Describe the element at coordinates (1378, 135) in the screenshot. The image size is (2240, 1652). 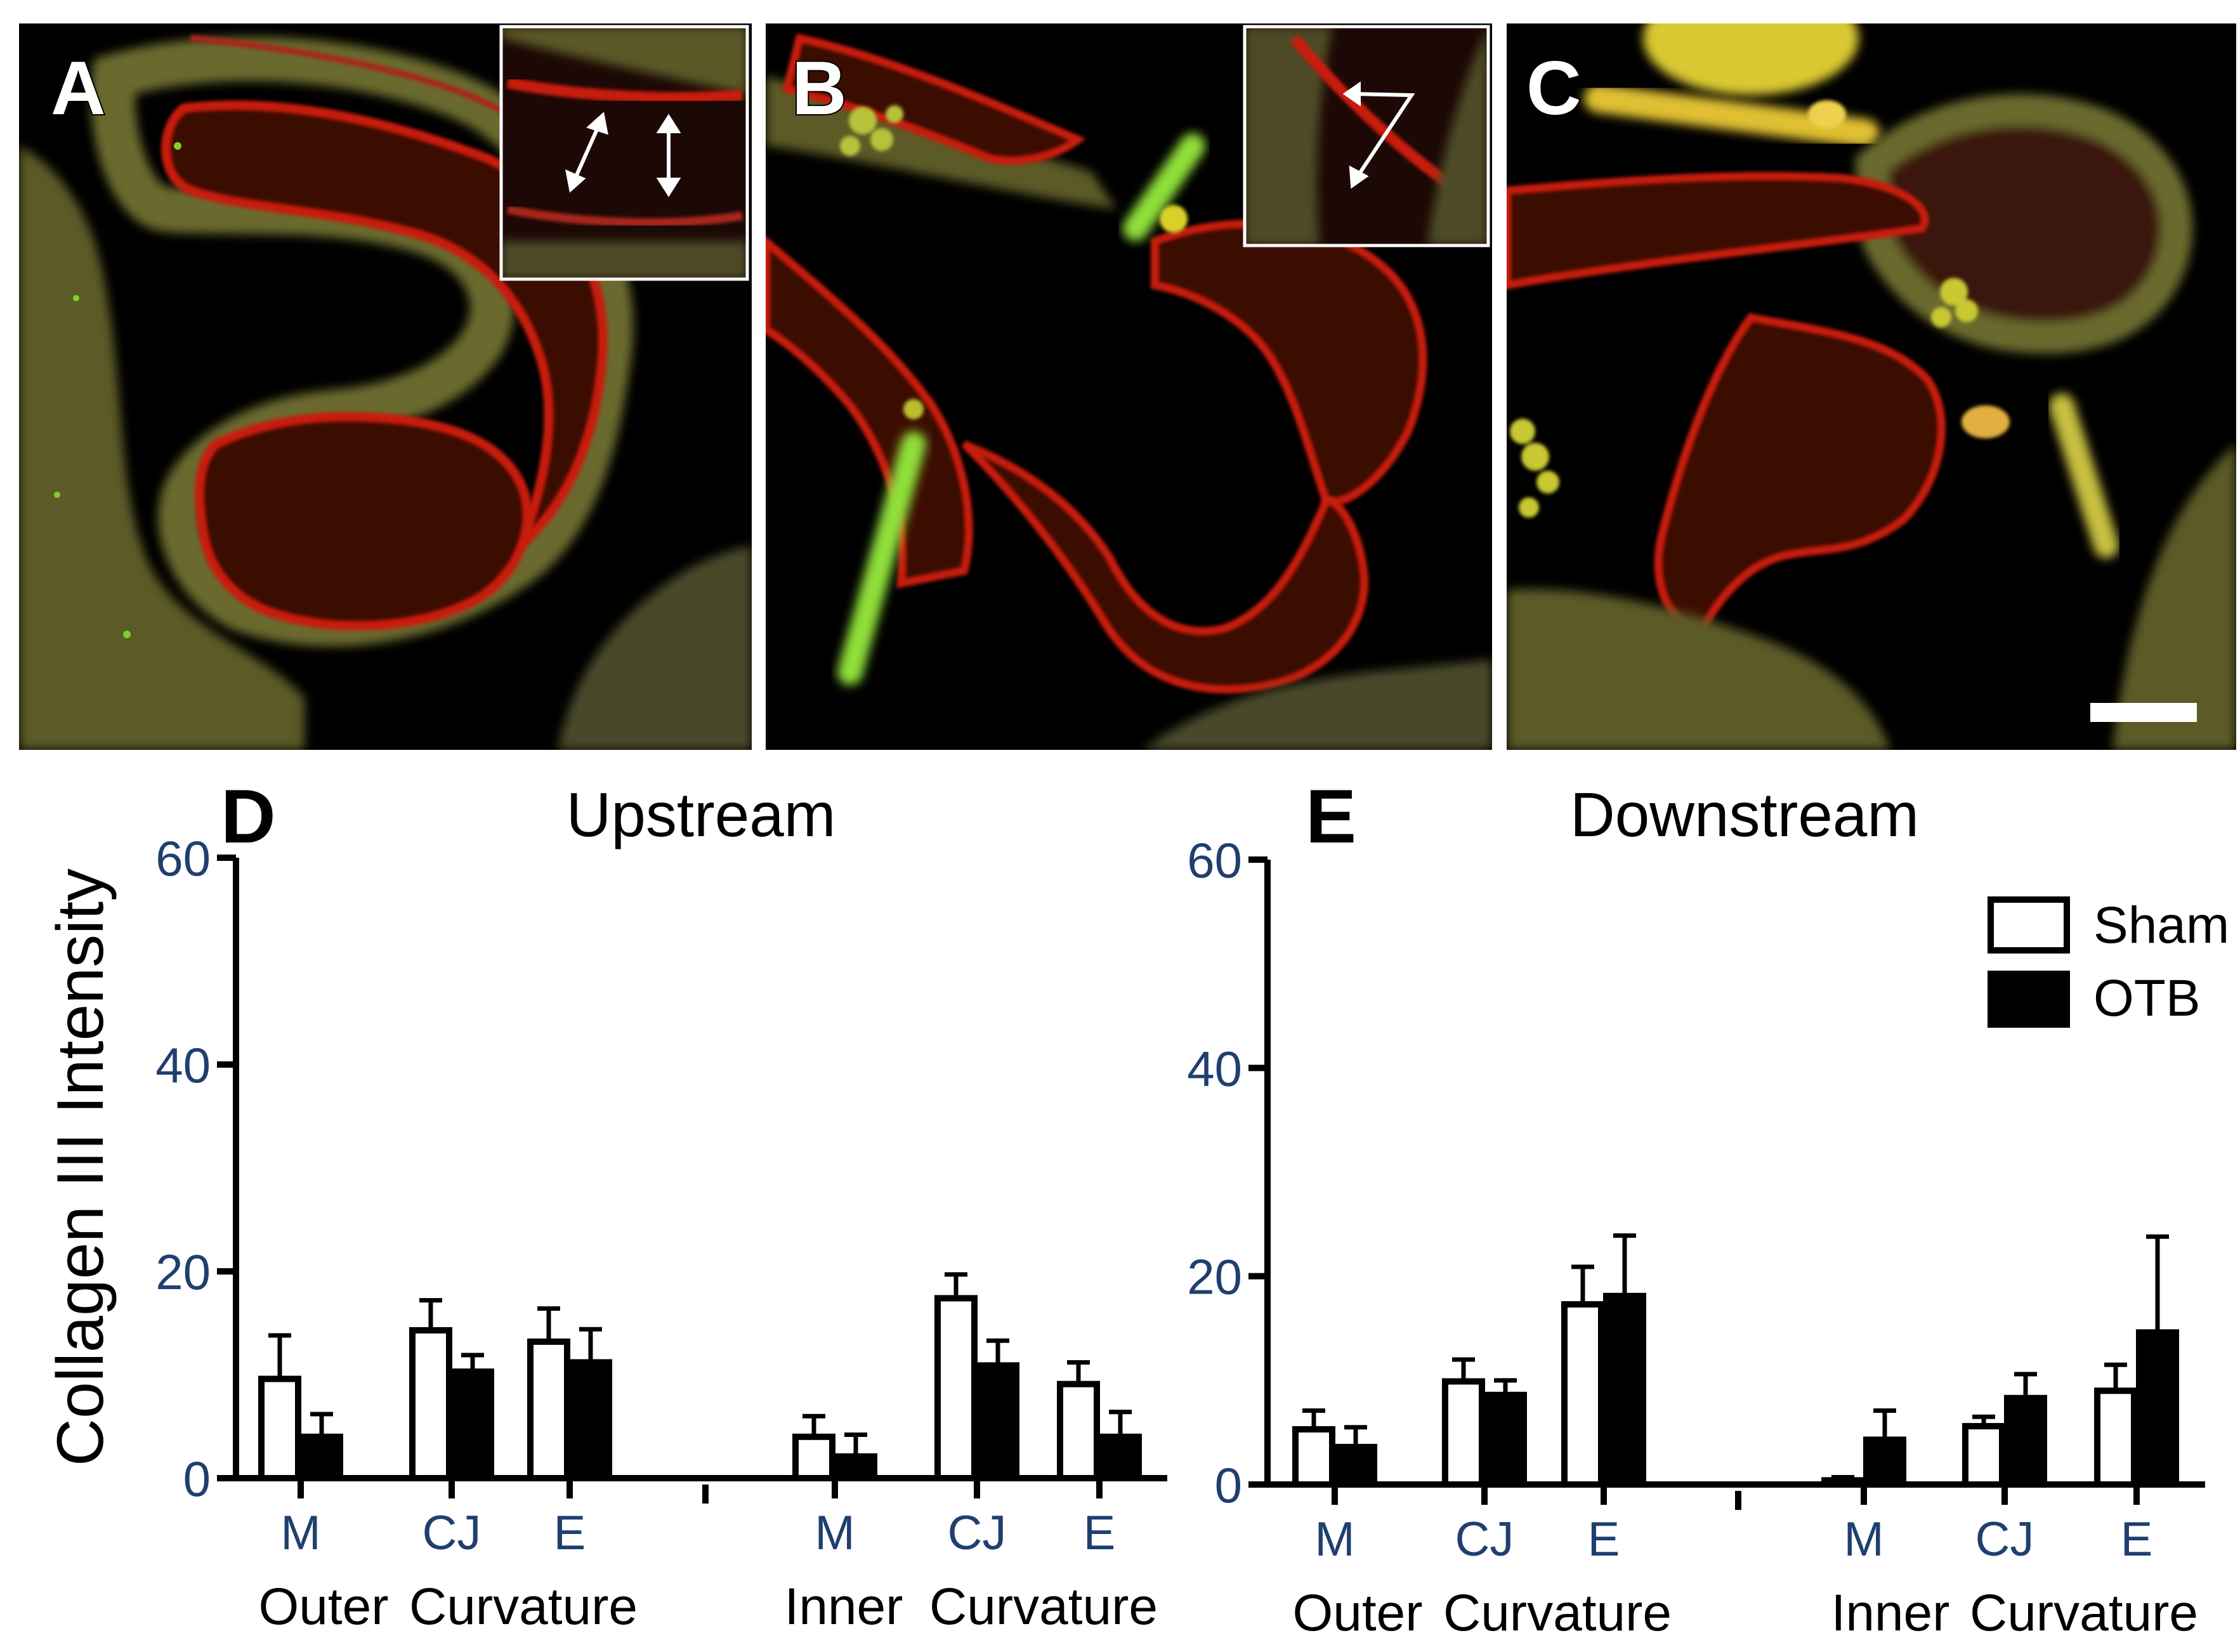
I see `angled-arrow-icon` at that location.